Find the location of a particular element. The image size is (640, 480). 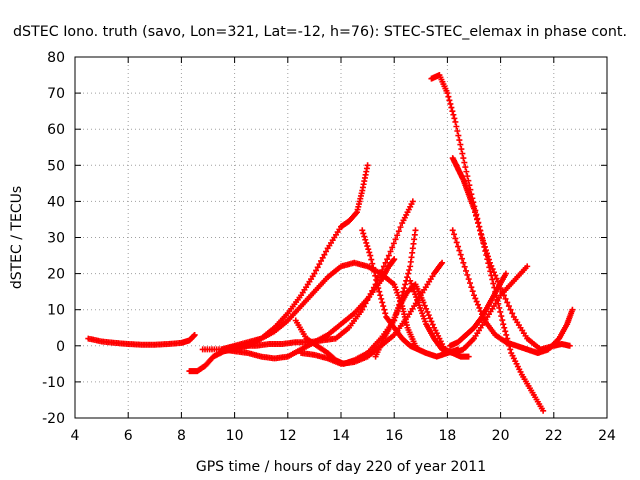

y-tick-label: -20 is located at coordinates (53, 419).